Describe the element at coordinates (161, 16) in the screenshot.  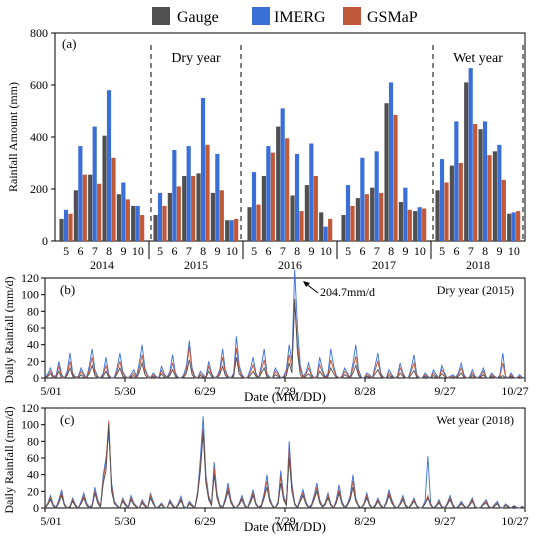
I see `legend-swatch-gauge` at that location.